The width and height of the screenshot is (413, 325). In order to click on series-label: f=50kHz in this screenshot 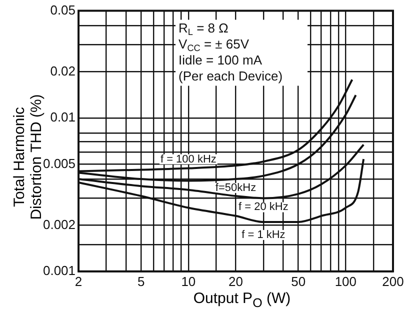, I will do `click(235, 188)`.